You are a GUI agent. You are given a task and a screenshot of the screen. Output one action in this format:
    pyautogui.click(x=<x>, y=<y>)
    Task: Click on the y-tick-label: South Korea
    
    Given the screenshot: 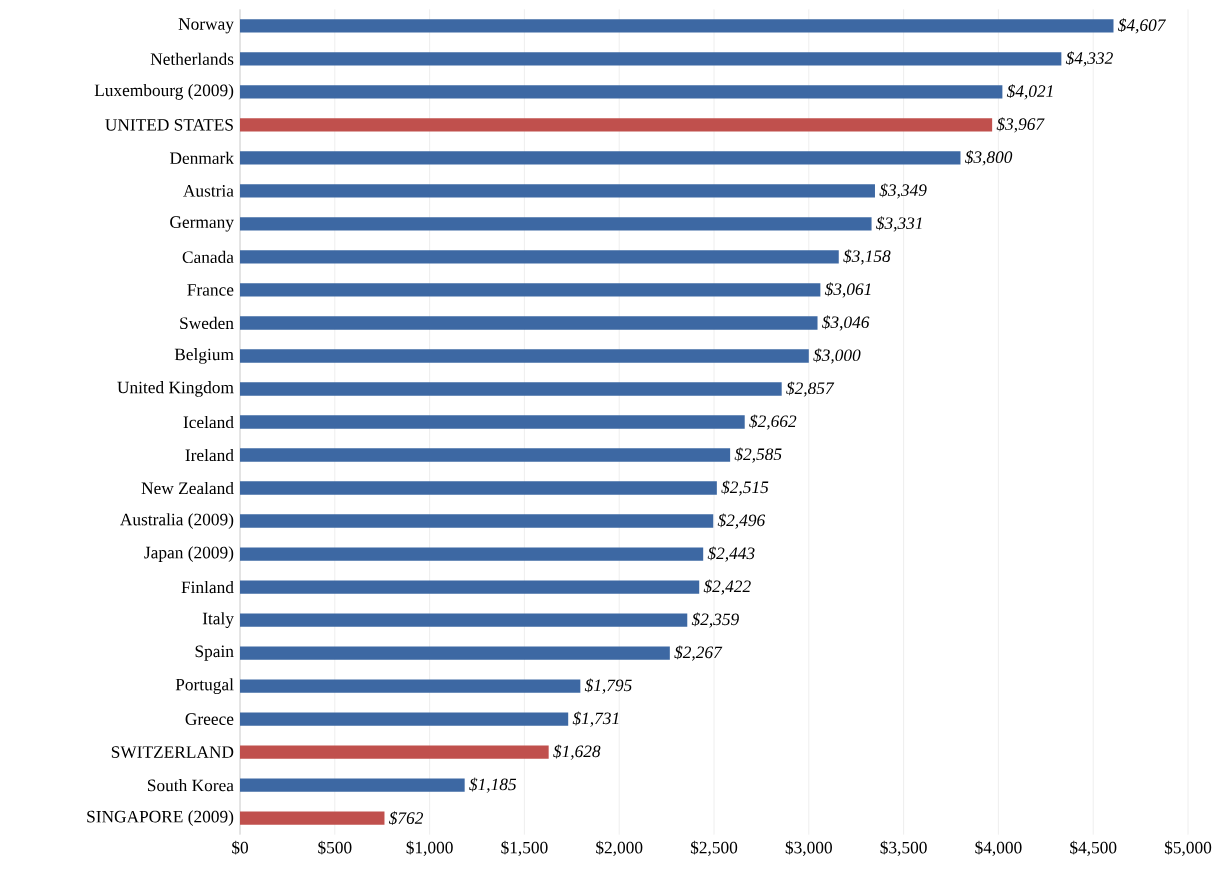 What is the action you would take?
    pyautogui.click(x=190, y=785)
    